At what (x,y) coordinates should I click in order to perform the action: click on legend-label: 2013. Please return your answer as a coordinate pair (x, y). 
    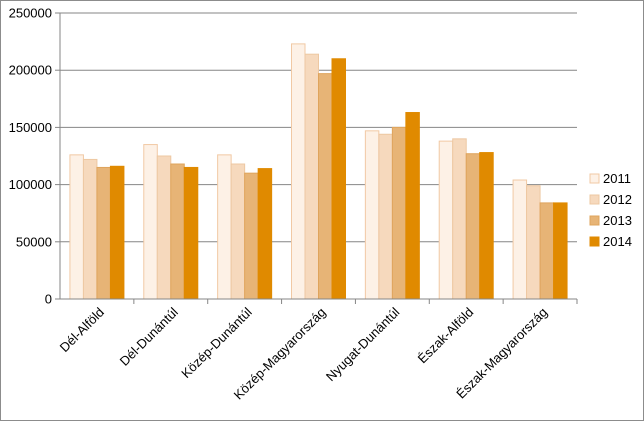
    Looking at the image, I should click on (617, 220).